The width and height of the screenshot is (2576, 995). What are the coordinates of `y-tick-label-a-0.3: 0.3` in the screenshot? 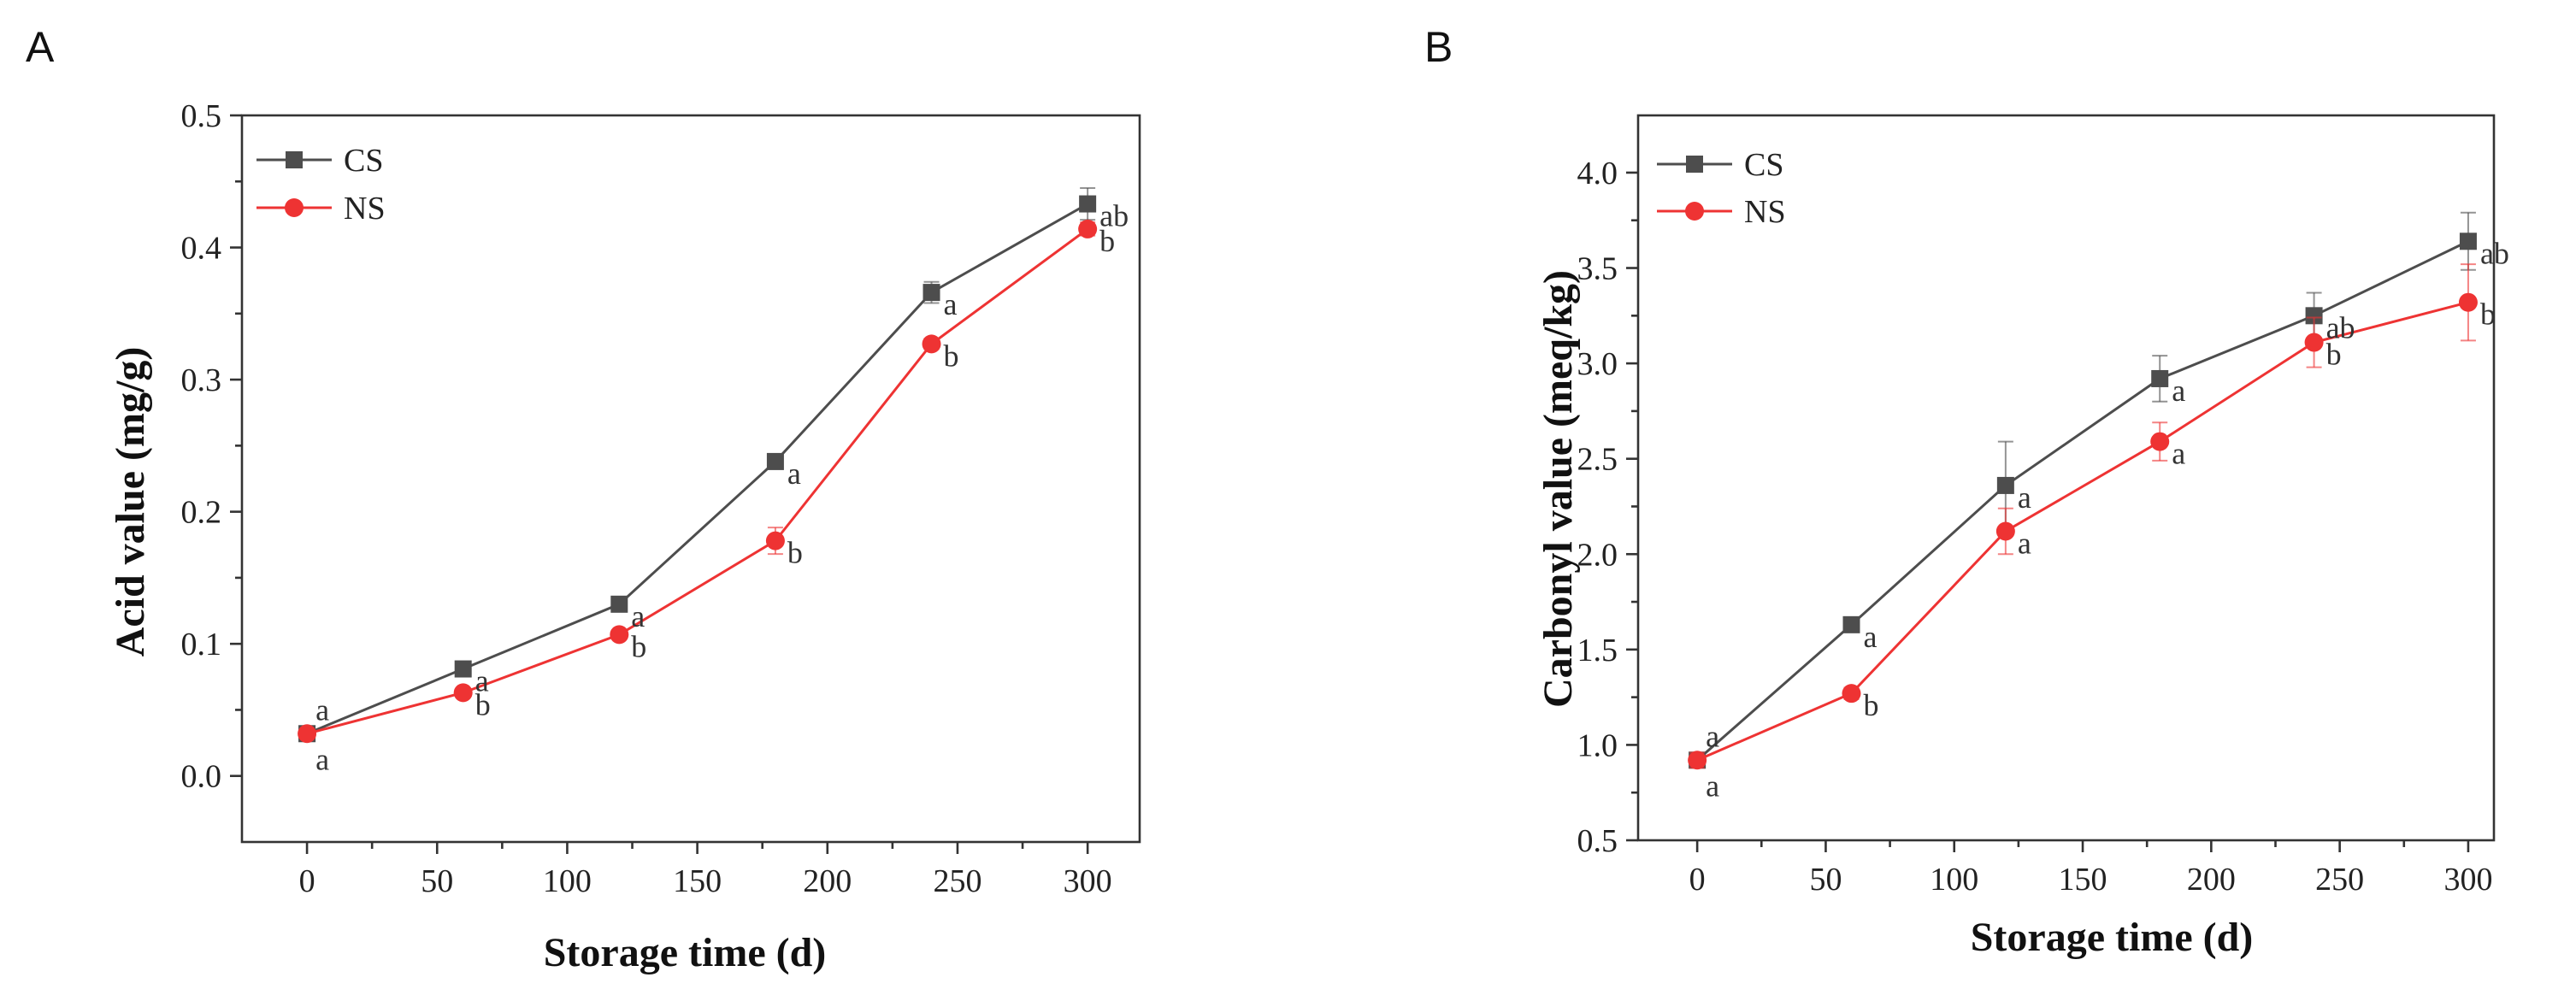 It's located at (201, 380).